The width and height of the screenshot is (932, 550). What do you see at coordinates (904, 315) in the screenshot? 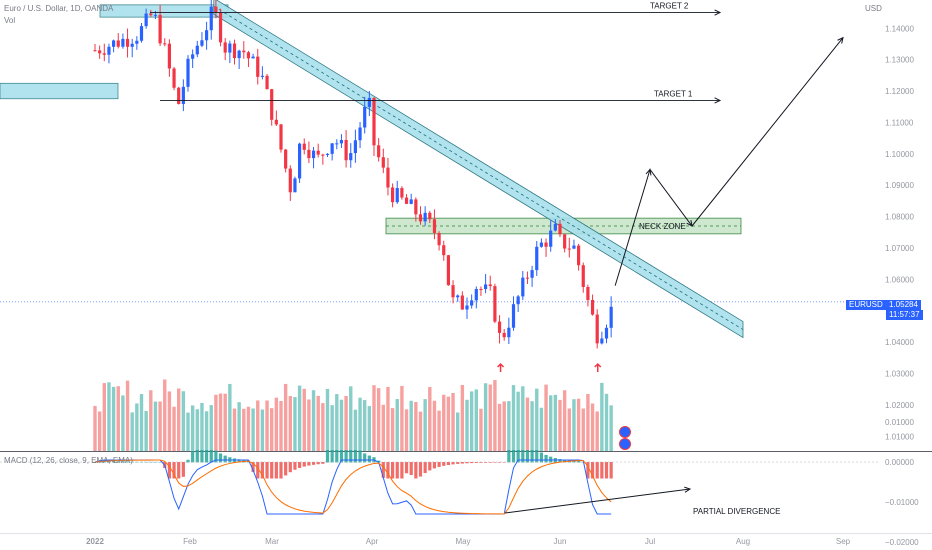
I see `countdown-tag: 11:57:37` at bounding box center [904, 315].